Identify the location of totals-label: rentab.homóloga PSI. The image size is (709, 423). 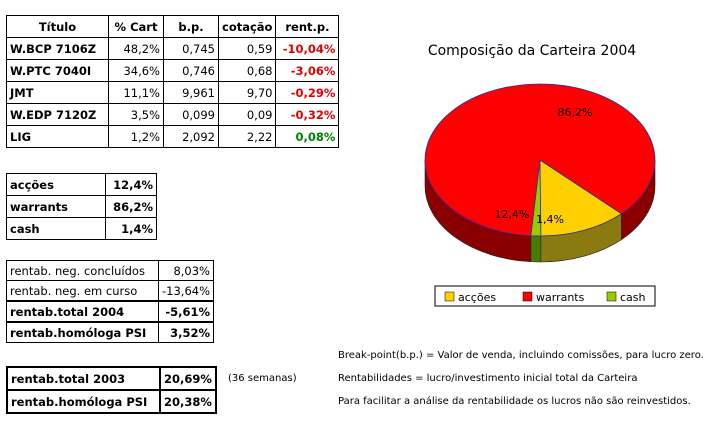
(83, 401).